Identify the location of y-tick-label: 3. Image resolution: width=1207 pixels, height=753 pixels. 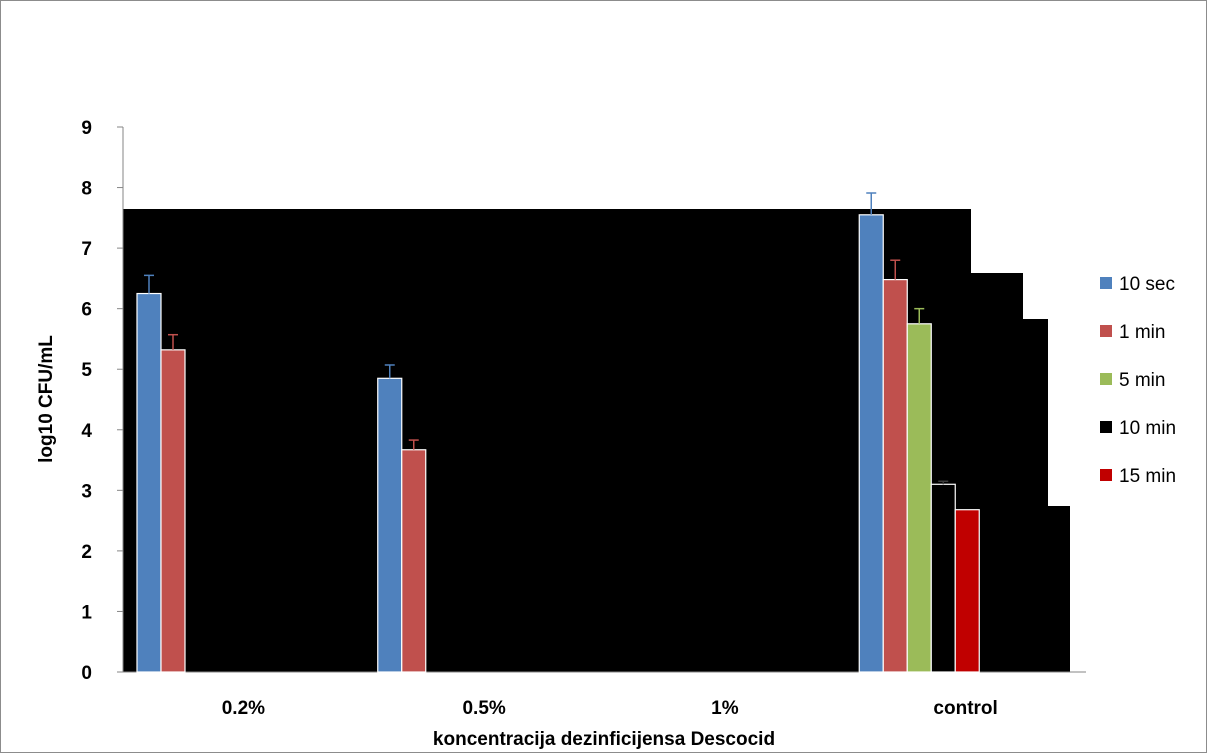
(86, 491).